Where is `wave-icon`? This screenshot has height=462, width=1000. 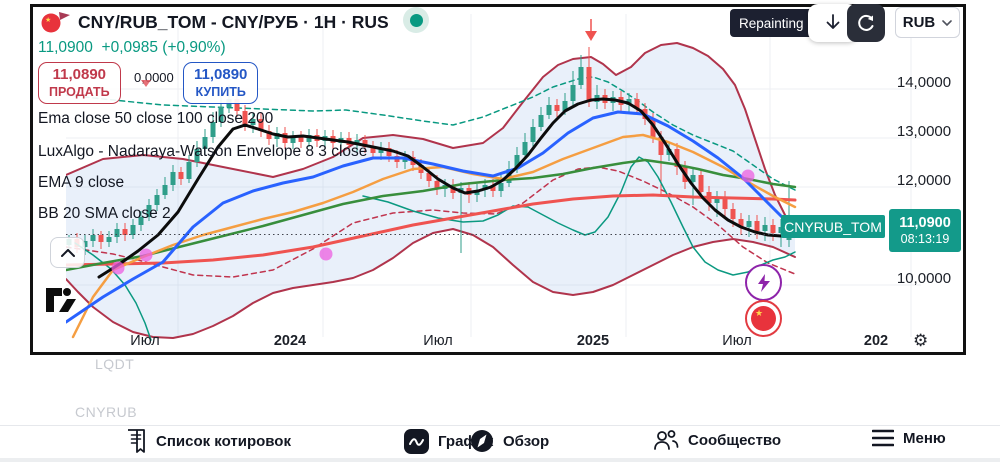
wave-icon is located at coordinates (416, 441).